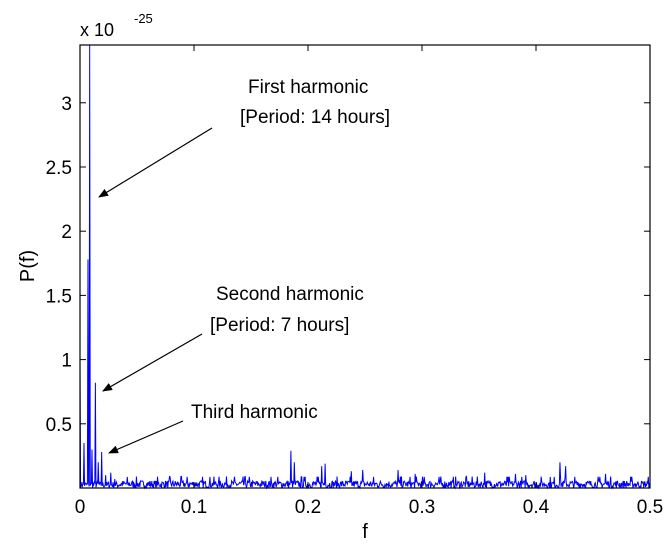 This screenshot has width=668, height=546. What do you see at coordinates (315, 117) in the screenshot?
I see `annotation-first-harmonic-line2: [Period: 14 hours]` at bounding box center [315, 117].